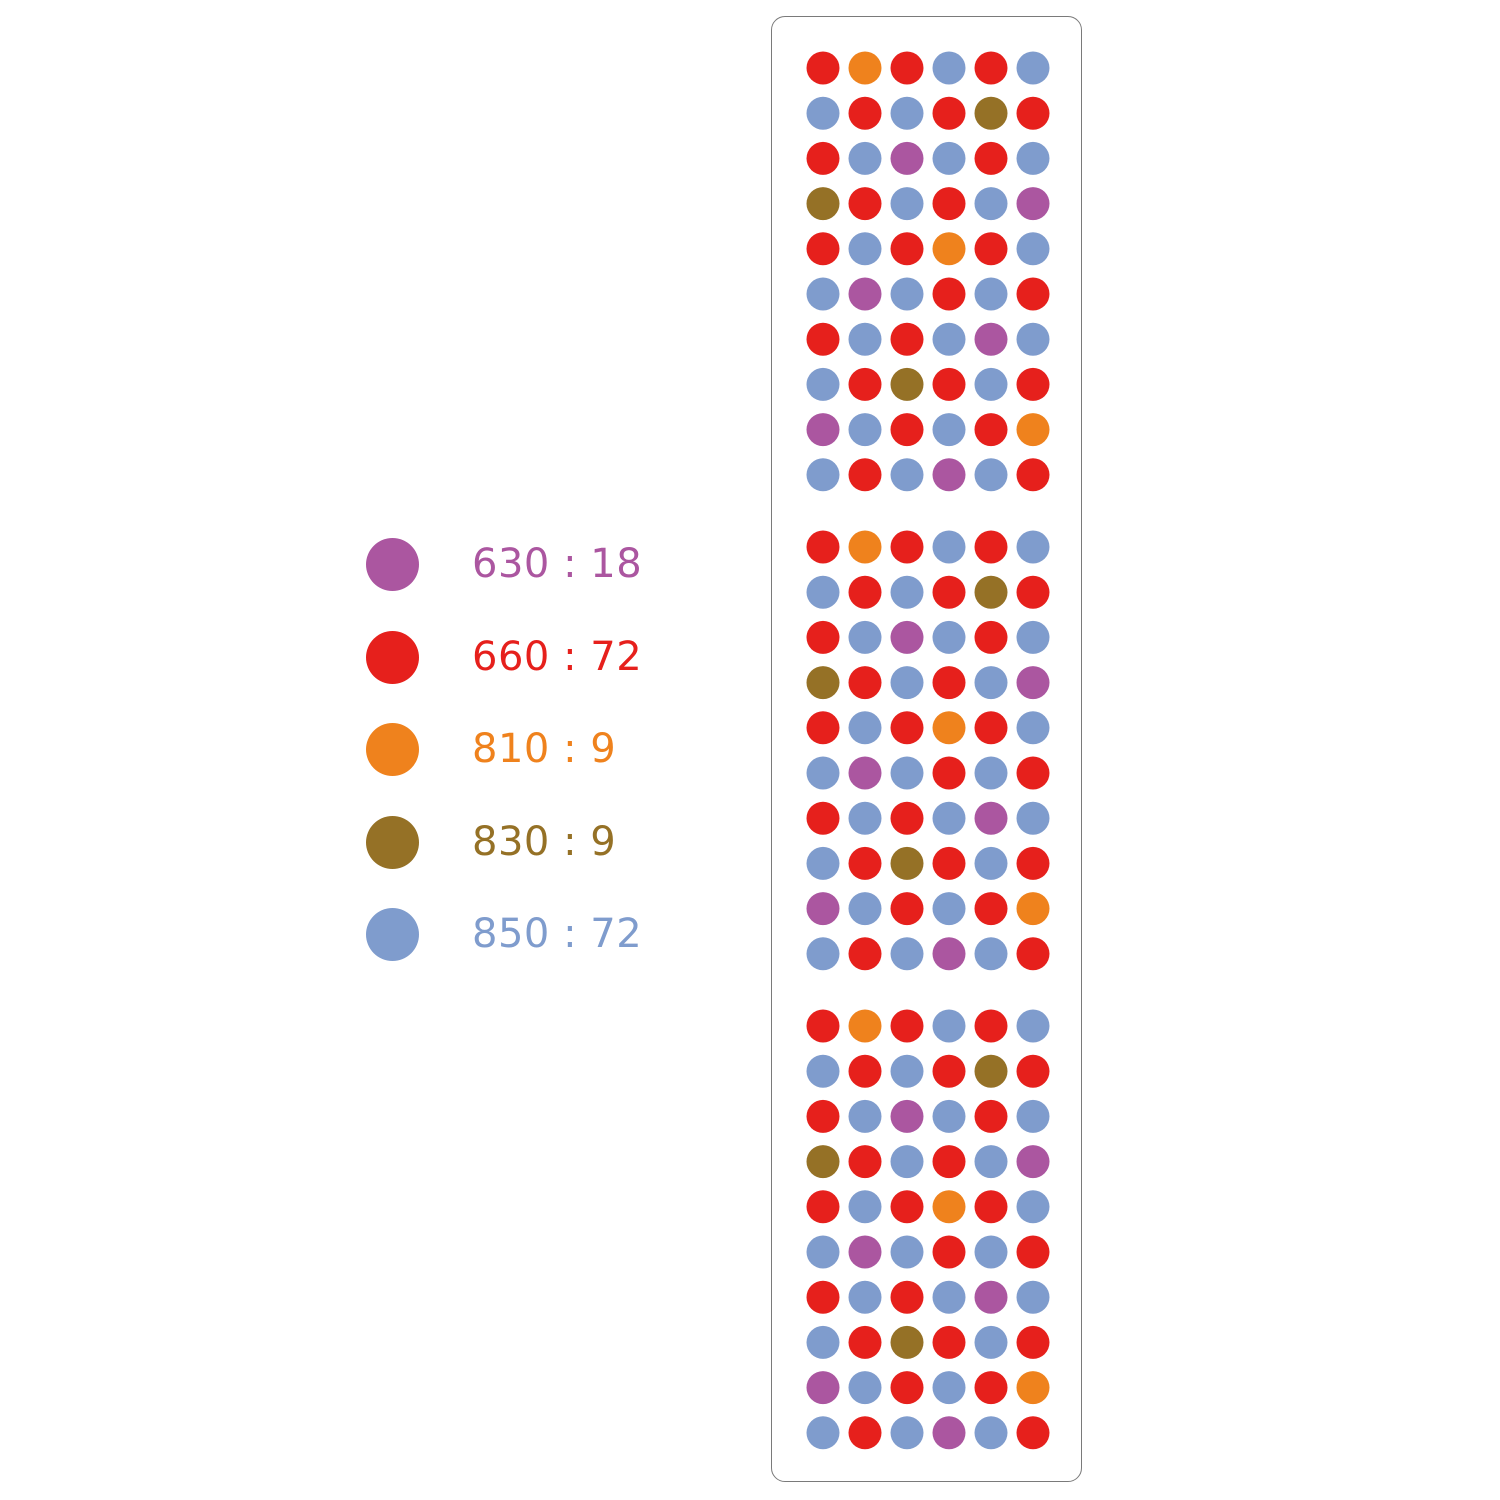  Describe the element at coordinates (557, 934) in the screenshot. I see `legend-label-850: 850 : 72` at that location.